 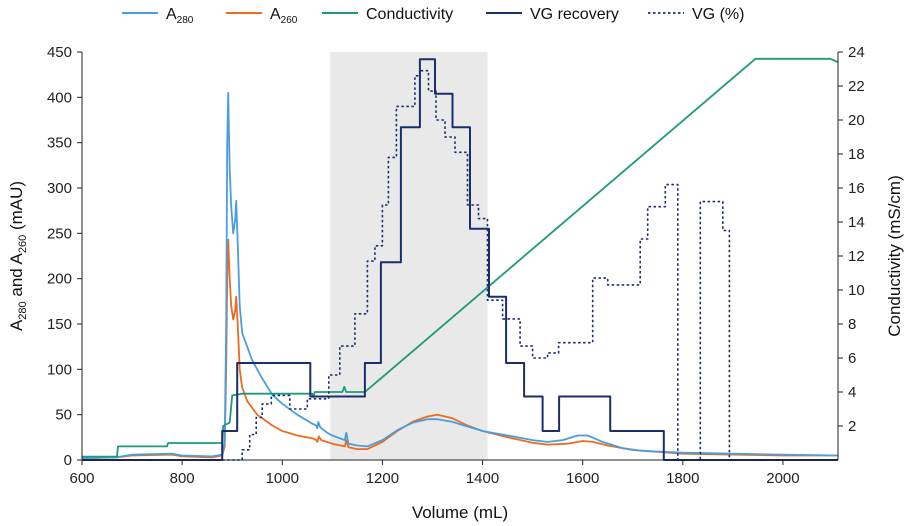 I want to click on legend: A280 A260 Conductivity VG recovery VG (%), so click(x=433, y=16).